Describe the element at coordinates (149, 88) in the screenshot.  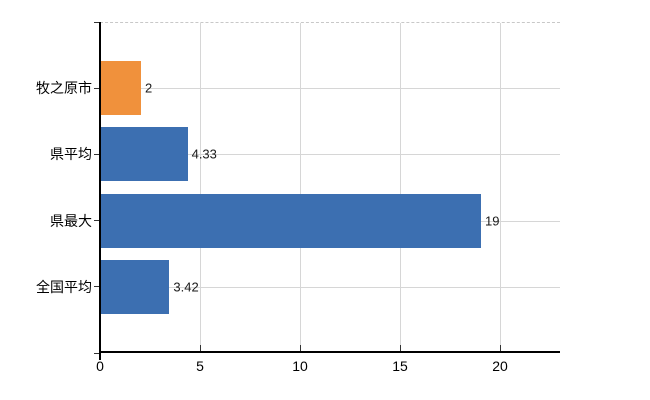
I see `bar-value-label: 2` at that location.